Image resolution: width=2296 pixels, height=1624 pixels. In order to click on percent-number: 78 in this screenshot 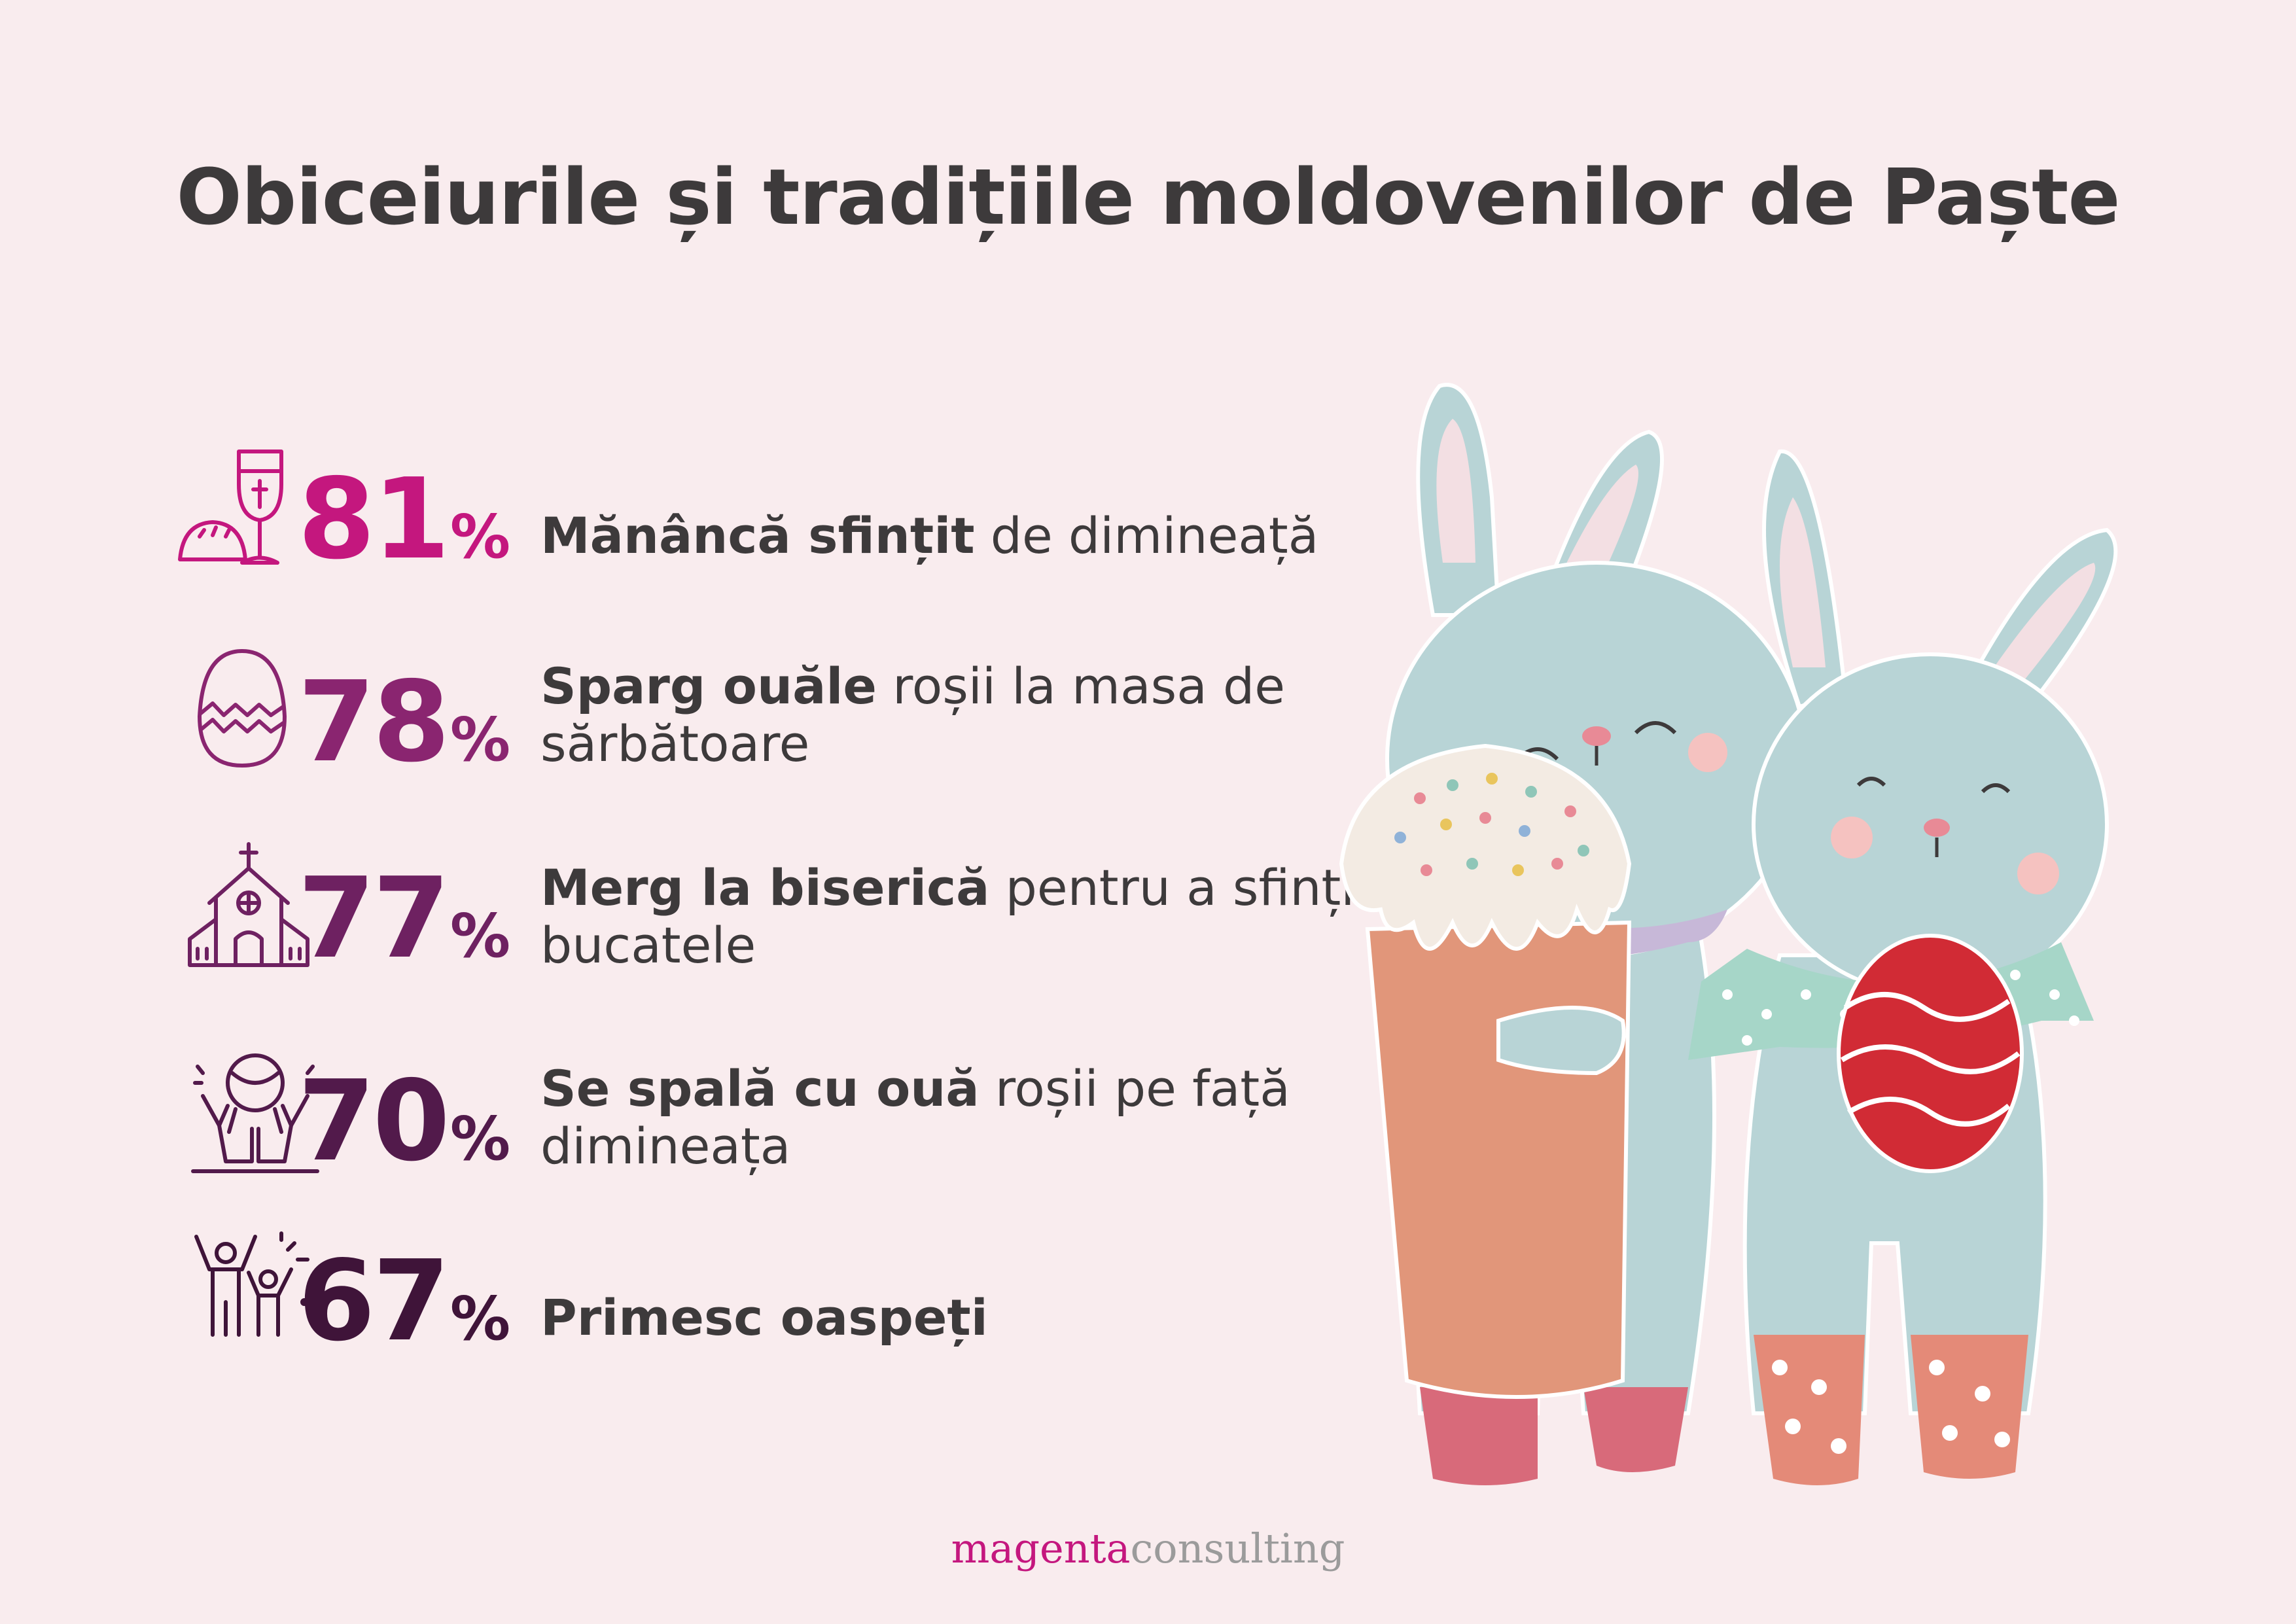, I will do `click(374, 722)`.